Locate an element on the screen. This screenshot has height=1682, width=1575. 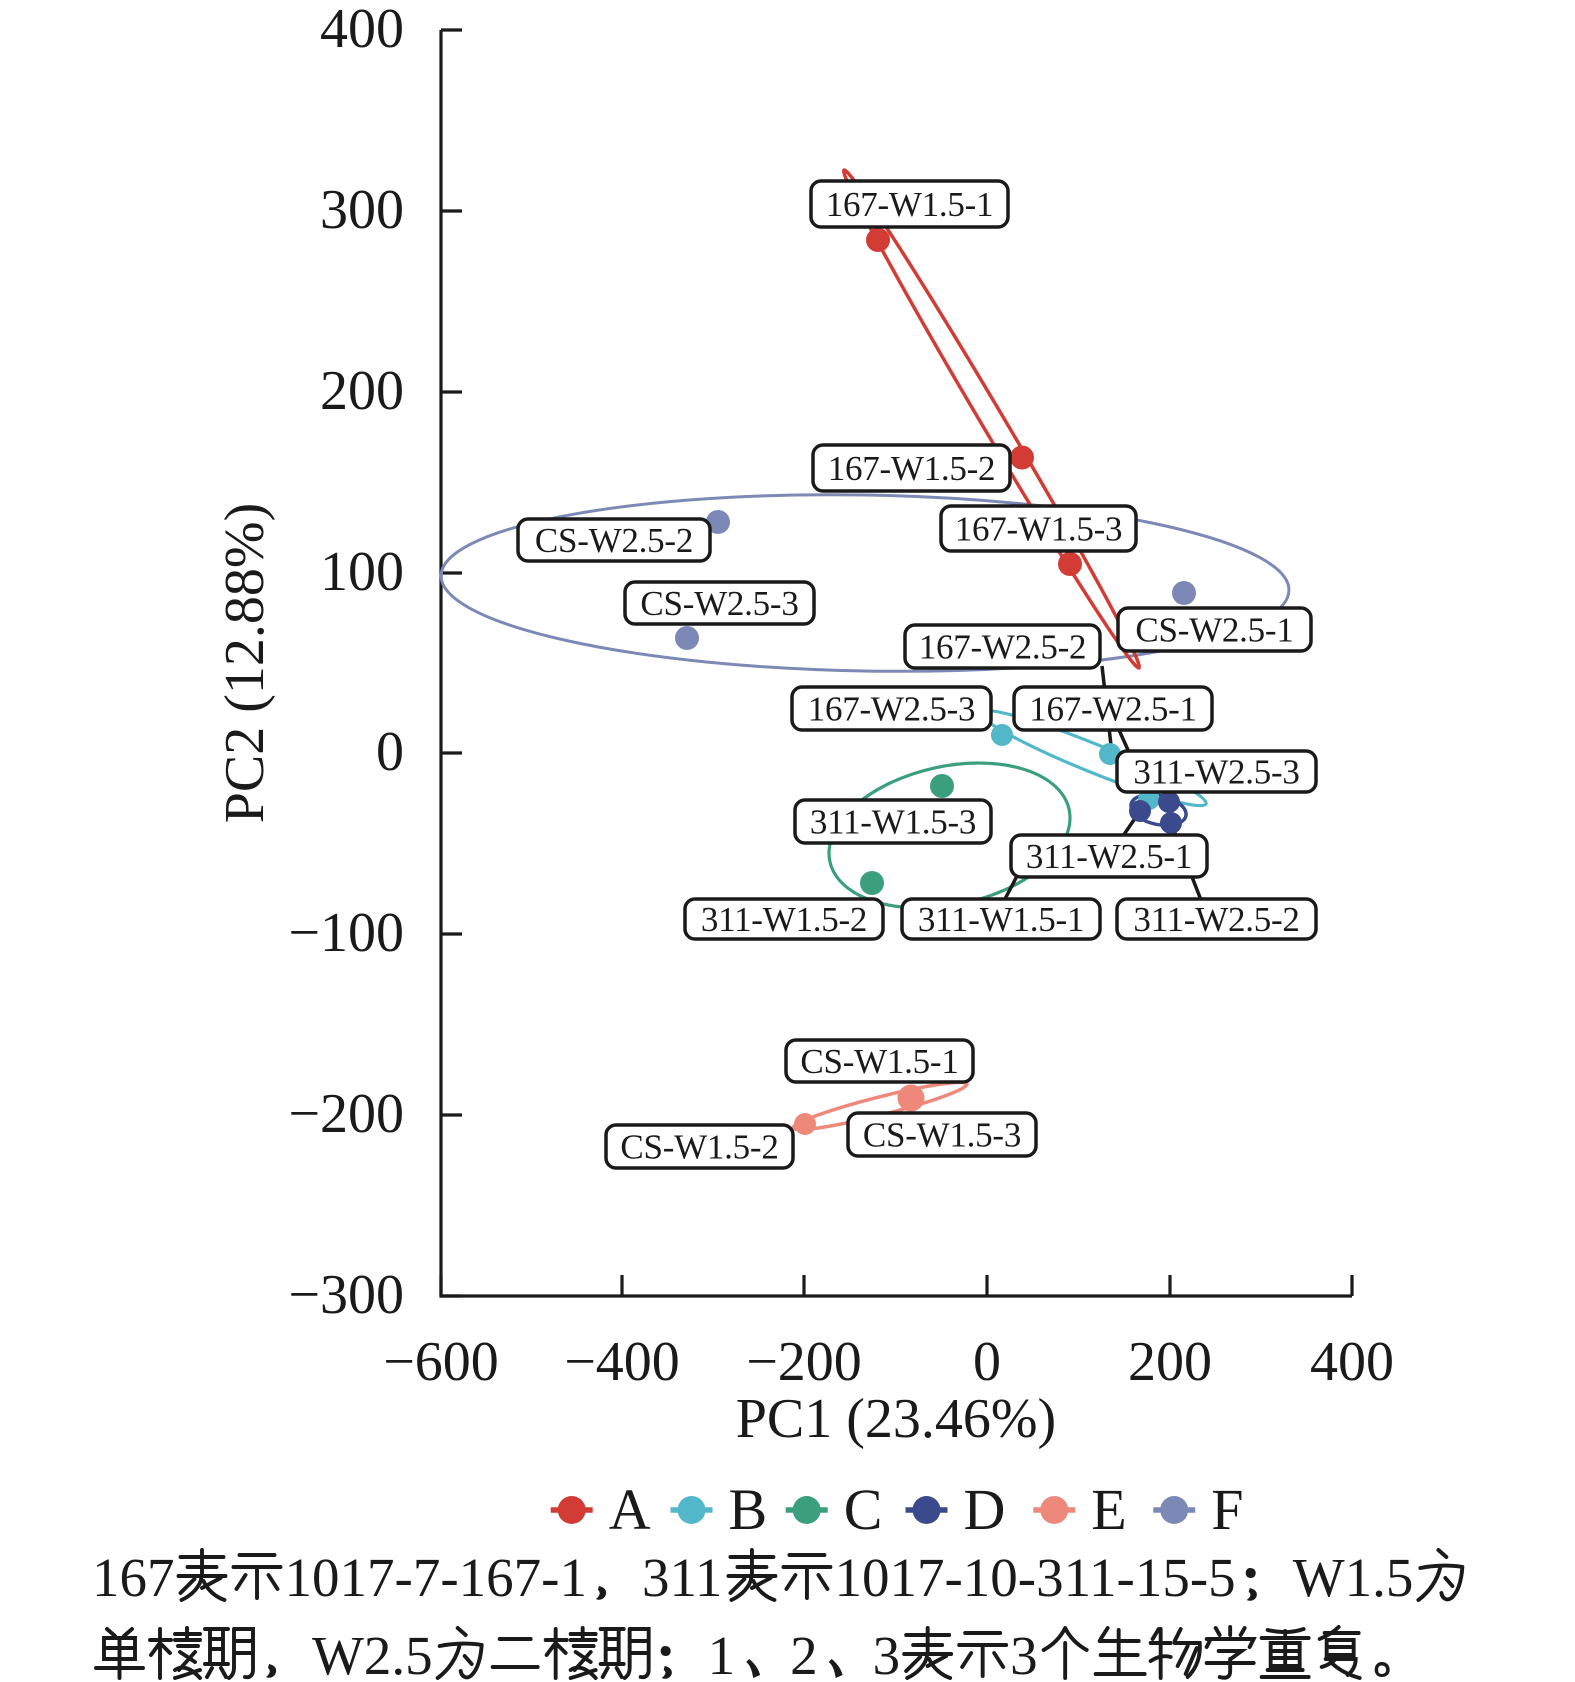
svg-text: PC2 (12.88%) is located at coordinates (245, 663).